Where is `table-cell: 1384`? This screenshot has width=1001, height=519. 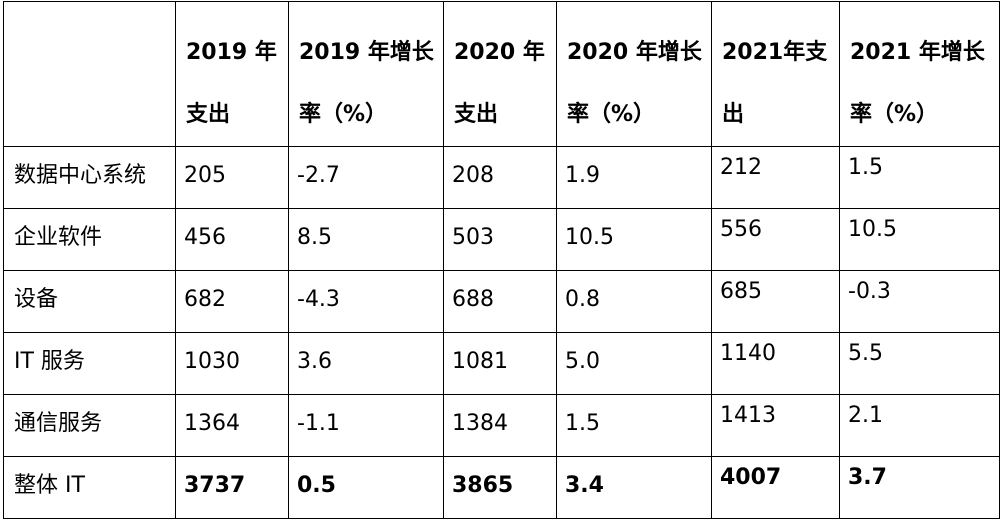
table-cell: 1384 is located at coordinates (500, 425).